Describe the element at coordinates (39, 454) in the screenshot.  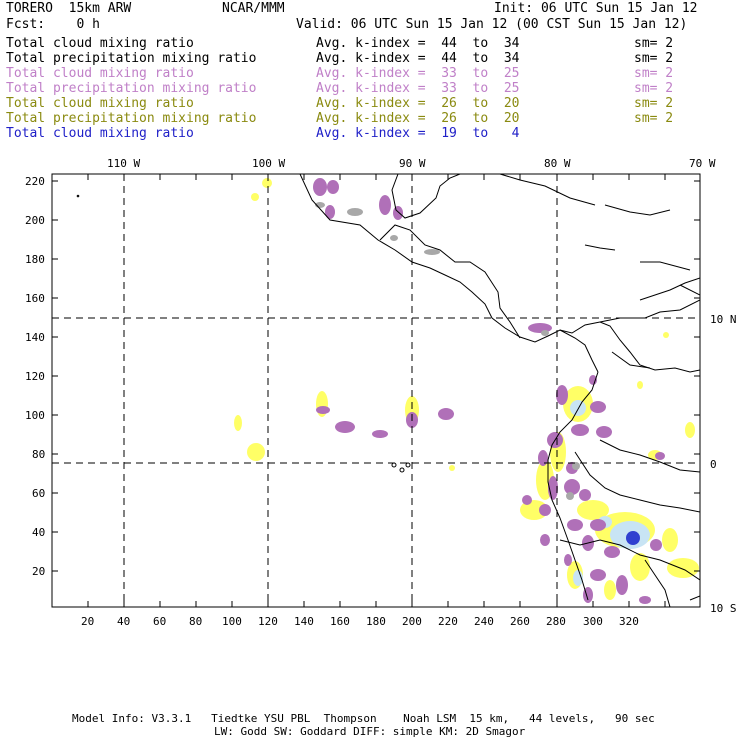
I see `y-tick-label: 80` at that location.